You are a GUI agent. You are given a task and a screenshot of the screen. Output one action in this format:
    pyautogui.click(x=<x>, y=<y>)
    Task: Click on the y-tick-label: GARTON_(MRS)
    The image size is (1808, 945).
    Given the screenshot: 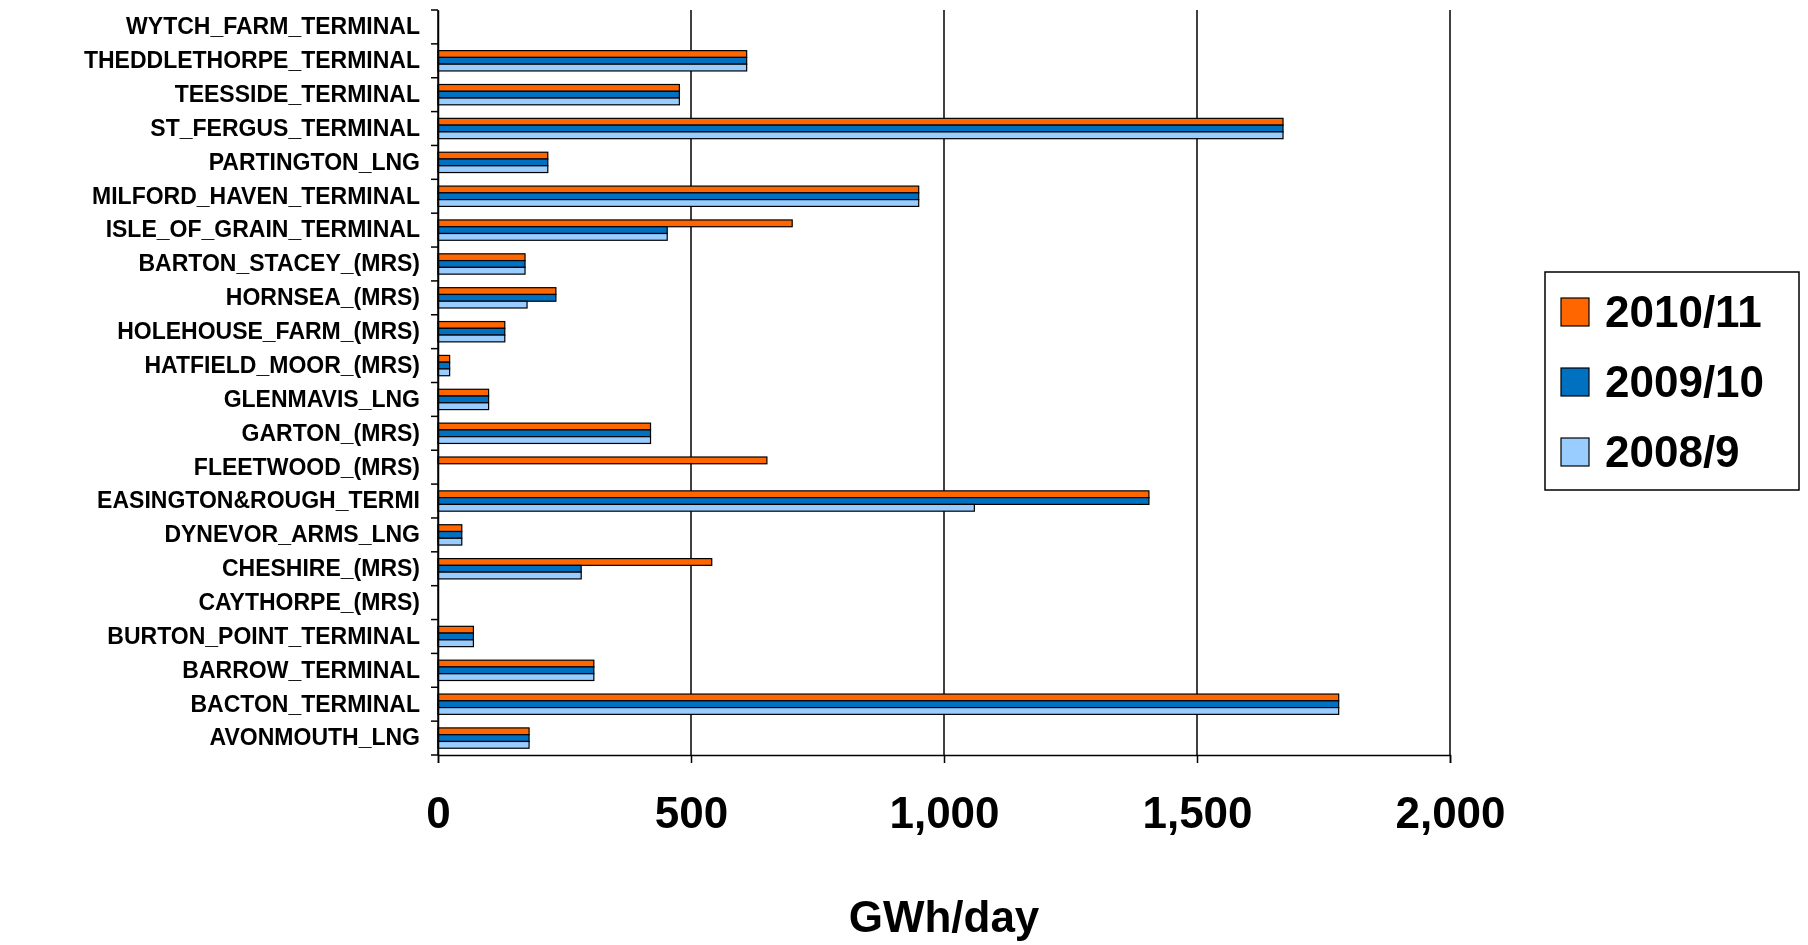 What is the action you would take?
    pyautogui.click(x=330, y=432)
    